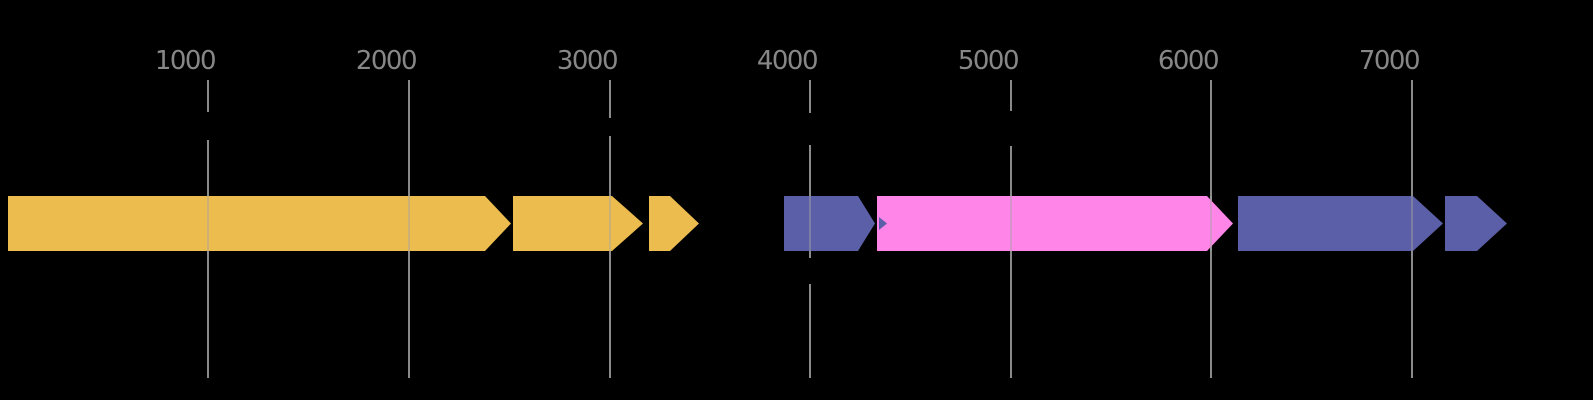  Describe the element at coordinates (883, 223) in the screenshot. I see `feature-4-tip-marker` at that location.